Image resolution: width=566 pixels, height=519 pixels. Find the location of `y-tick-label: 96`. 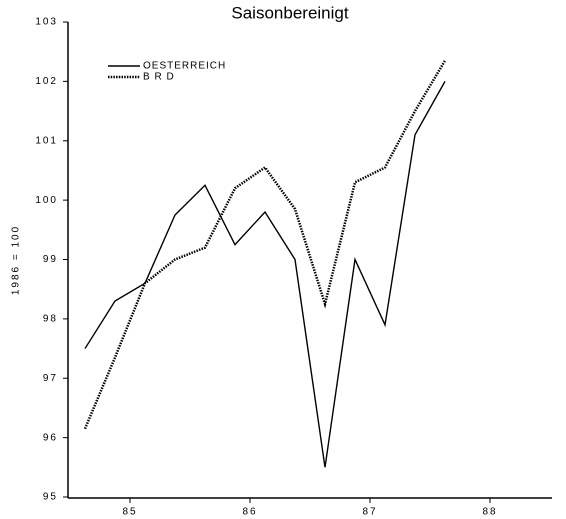

y-tick-label: 96 is located at coordinates (50, 437).